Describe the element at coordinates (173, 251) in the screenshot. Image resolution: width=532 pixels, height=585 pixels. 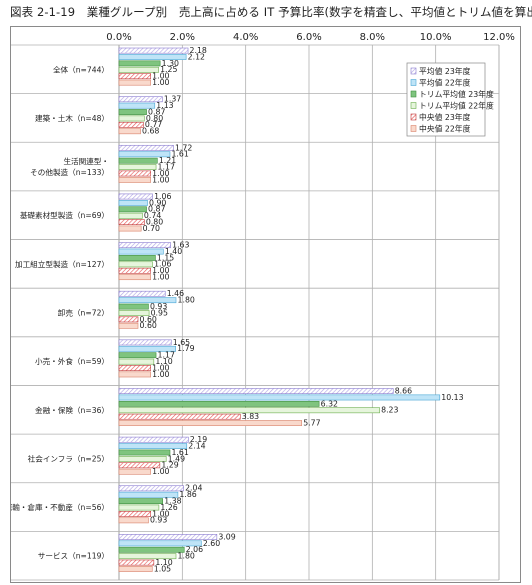
I see `bar-value-label: 1.40` at that location.